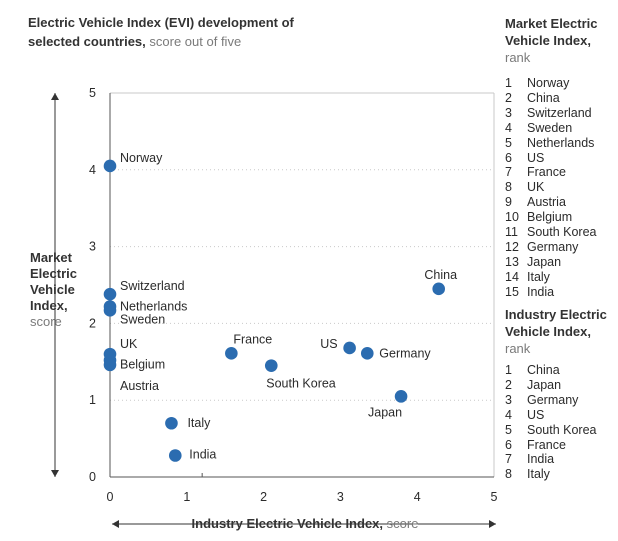 Image resolution: width=618 pixels, height=541 pixels. I want to click on market-rank-item: 5 Netherlands, so click(560, 143).